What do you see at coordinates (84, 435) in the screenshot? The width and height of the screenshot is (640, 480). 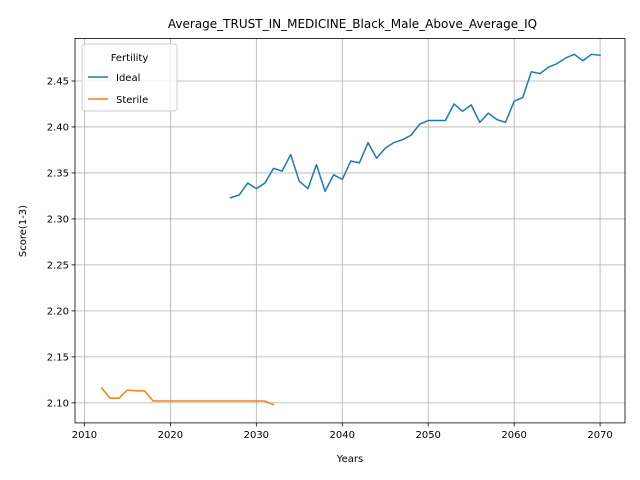 I see `x-tick-label: 2010` at bounding box center [84, 435].